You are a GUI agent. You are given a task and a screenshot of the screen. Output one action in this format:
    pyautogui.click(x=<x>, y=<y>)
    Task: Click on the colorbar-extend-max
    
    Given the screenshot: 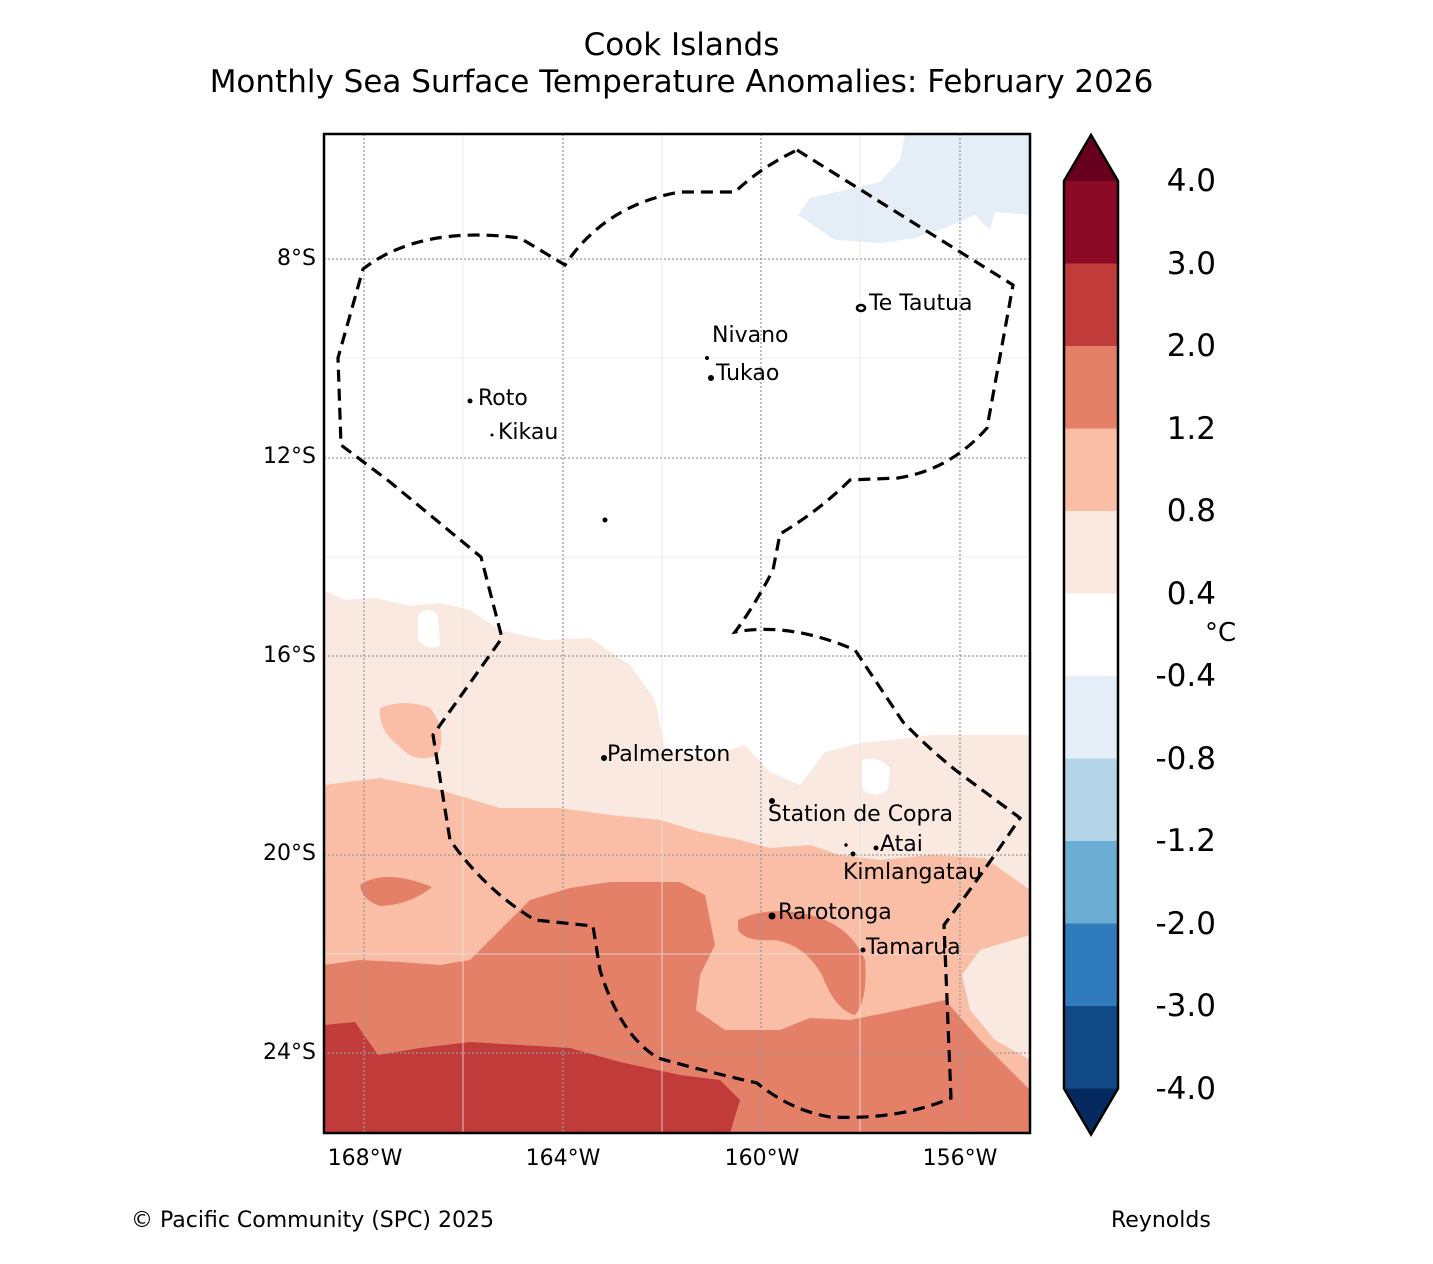 What is the action you would take?
    pyautogui.click(x=1091, y=158)
    